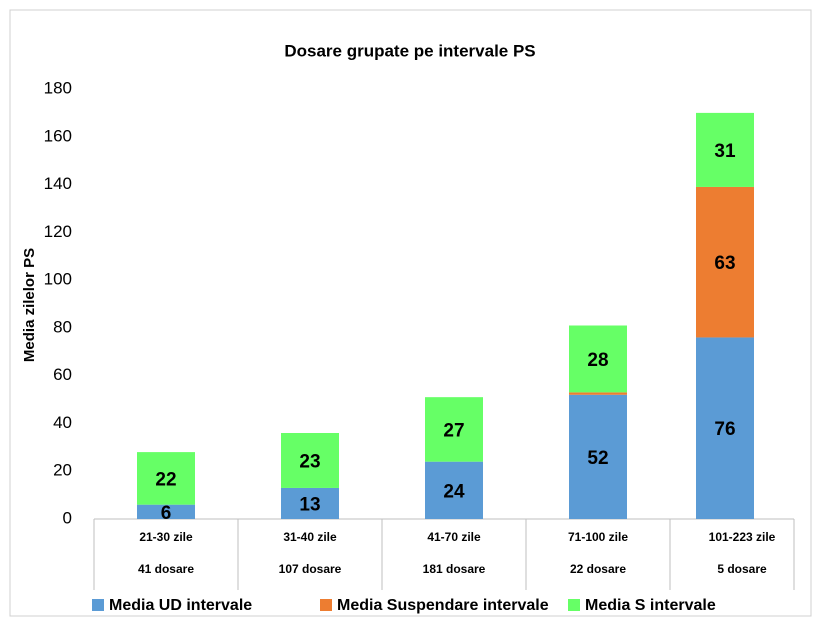 Image resolution: width=817 pixels, height=617 pixels. Describe the element at coordinates (598, 569) in the screenshot. I see `x-tick-label: 22 dosare` at that location.